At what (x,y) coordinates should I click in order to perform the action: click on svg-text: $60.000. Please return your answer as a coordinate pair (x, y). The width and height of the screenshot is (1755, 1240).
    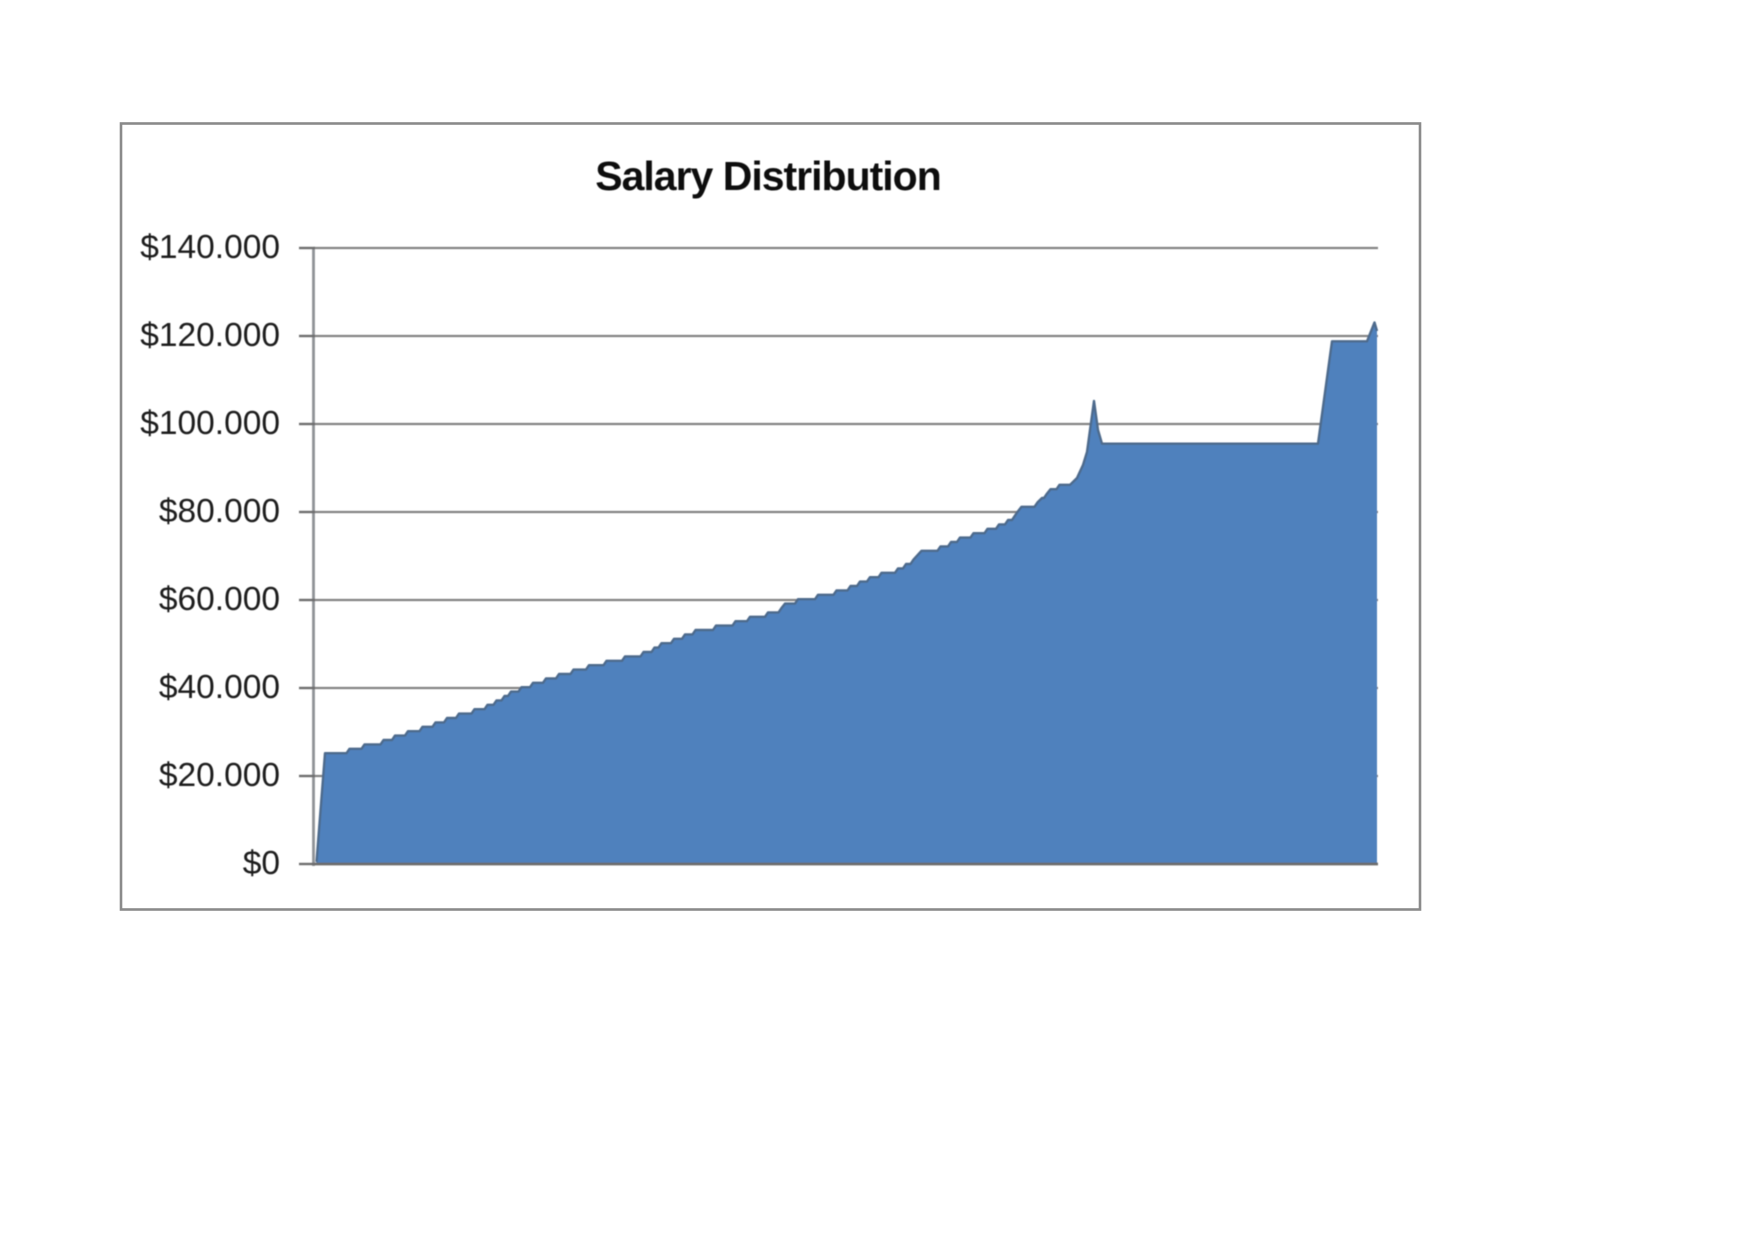
    Looking at the image, I should click on (219, 599).